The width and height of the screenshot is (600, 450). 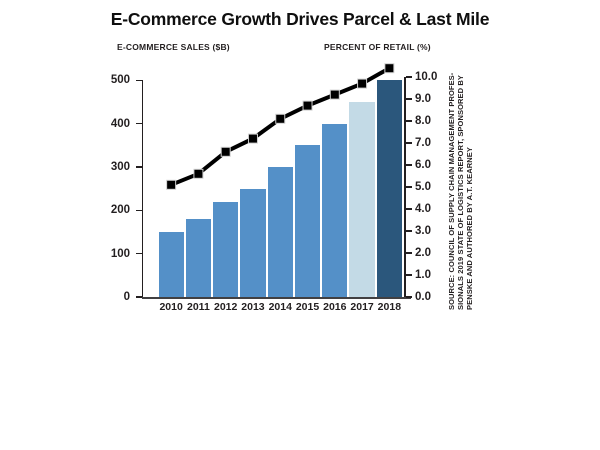 What do you see at coordinates (252, 138) in the screenshot?
I see `line-marker-2013` at bounding box center [252, 138].